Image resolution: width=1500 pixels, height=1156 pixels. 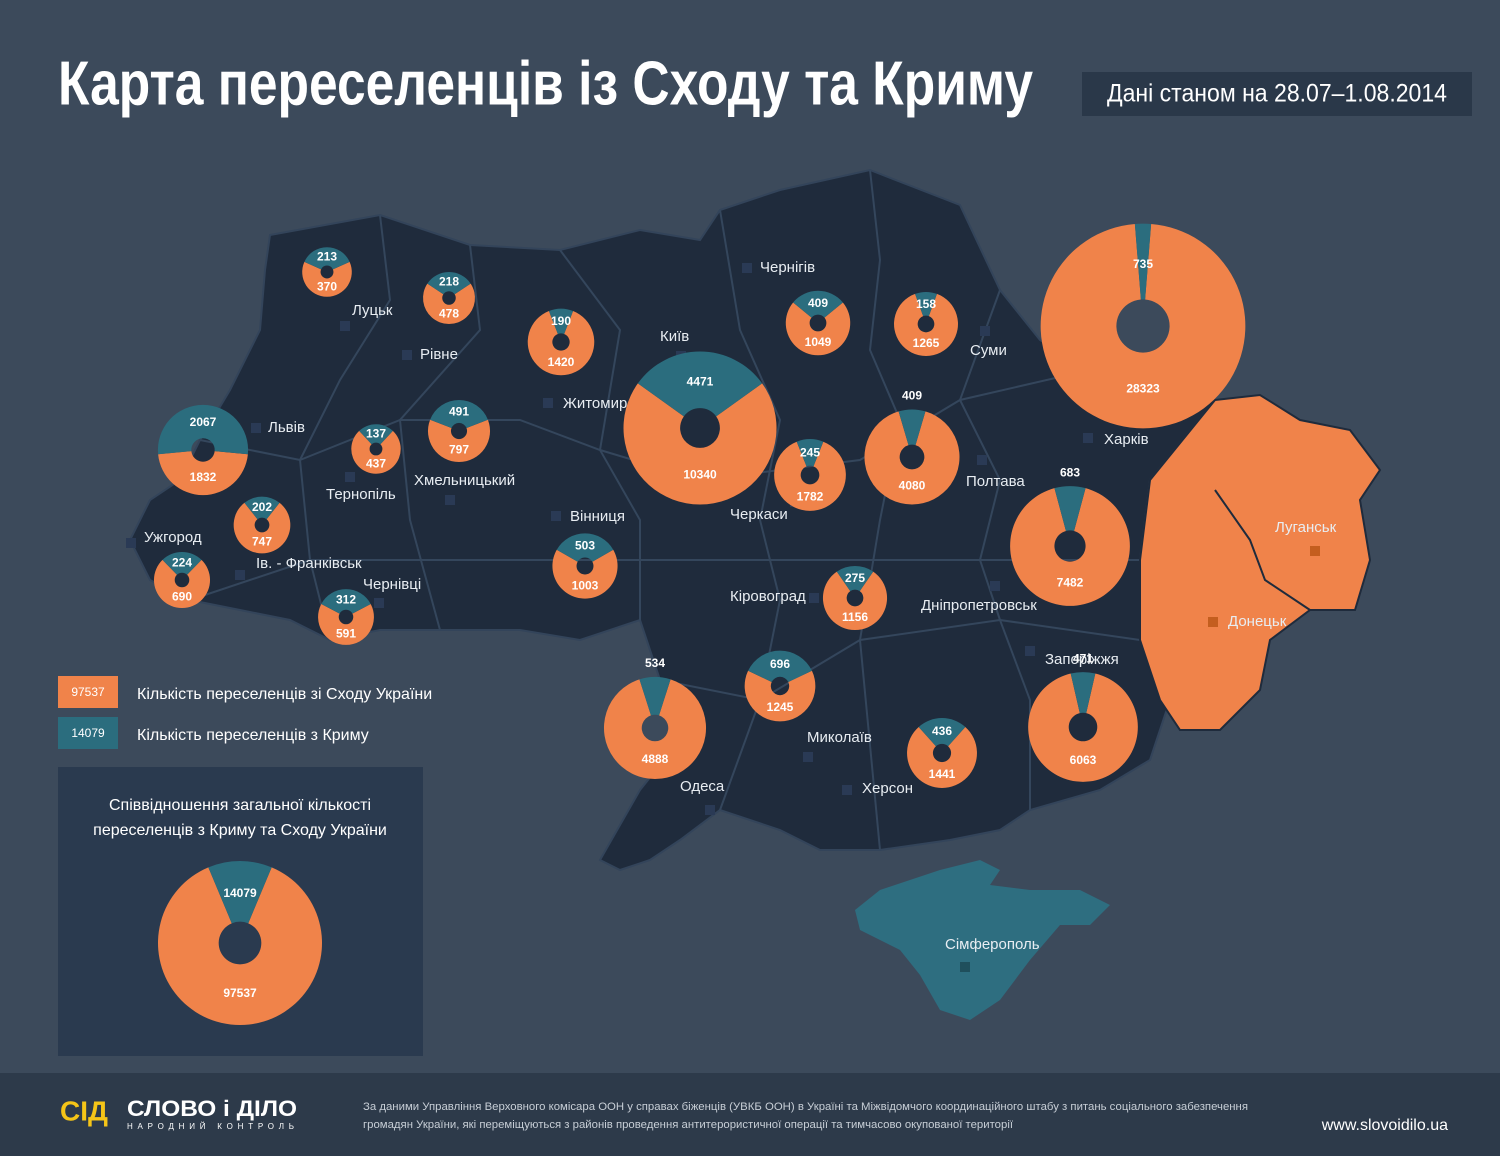 I want to click on crimea-value: 471, so click(x=1083, y=658).